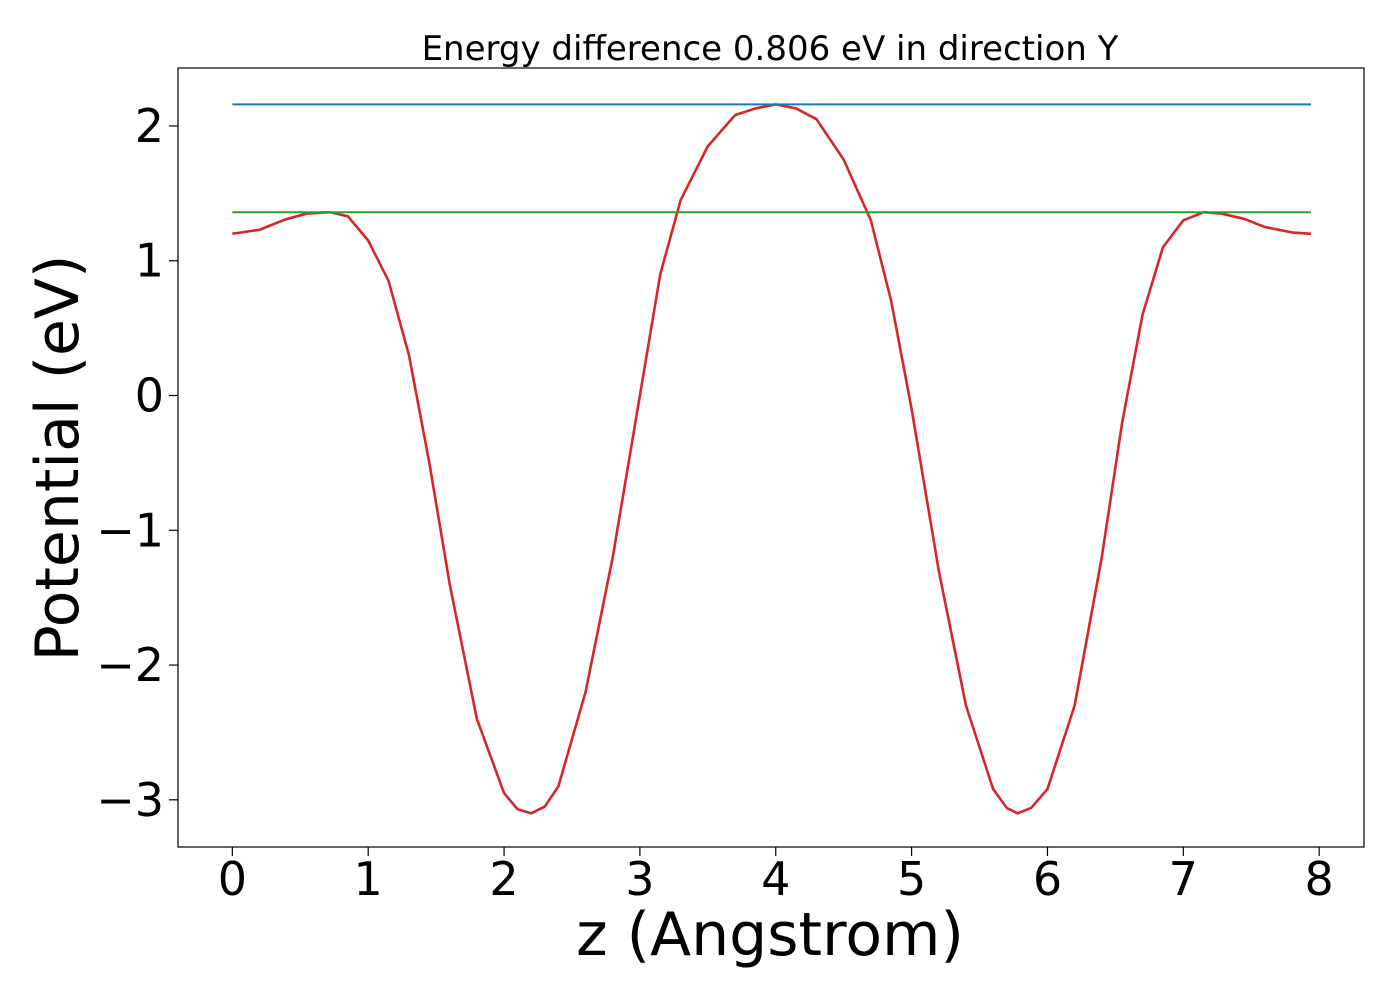 The image size is (1400, 1000). I want to click on x-tick-label: 4, so click(775, 879).